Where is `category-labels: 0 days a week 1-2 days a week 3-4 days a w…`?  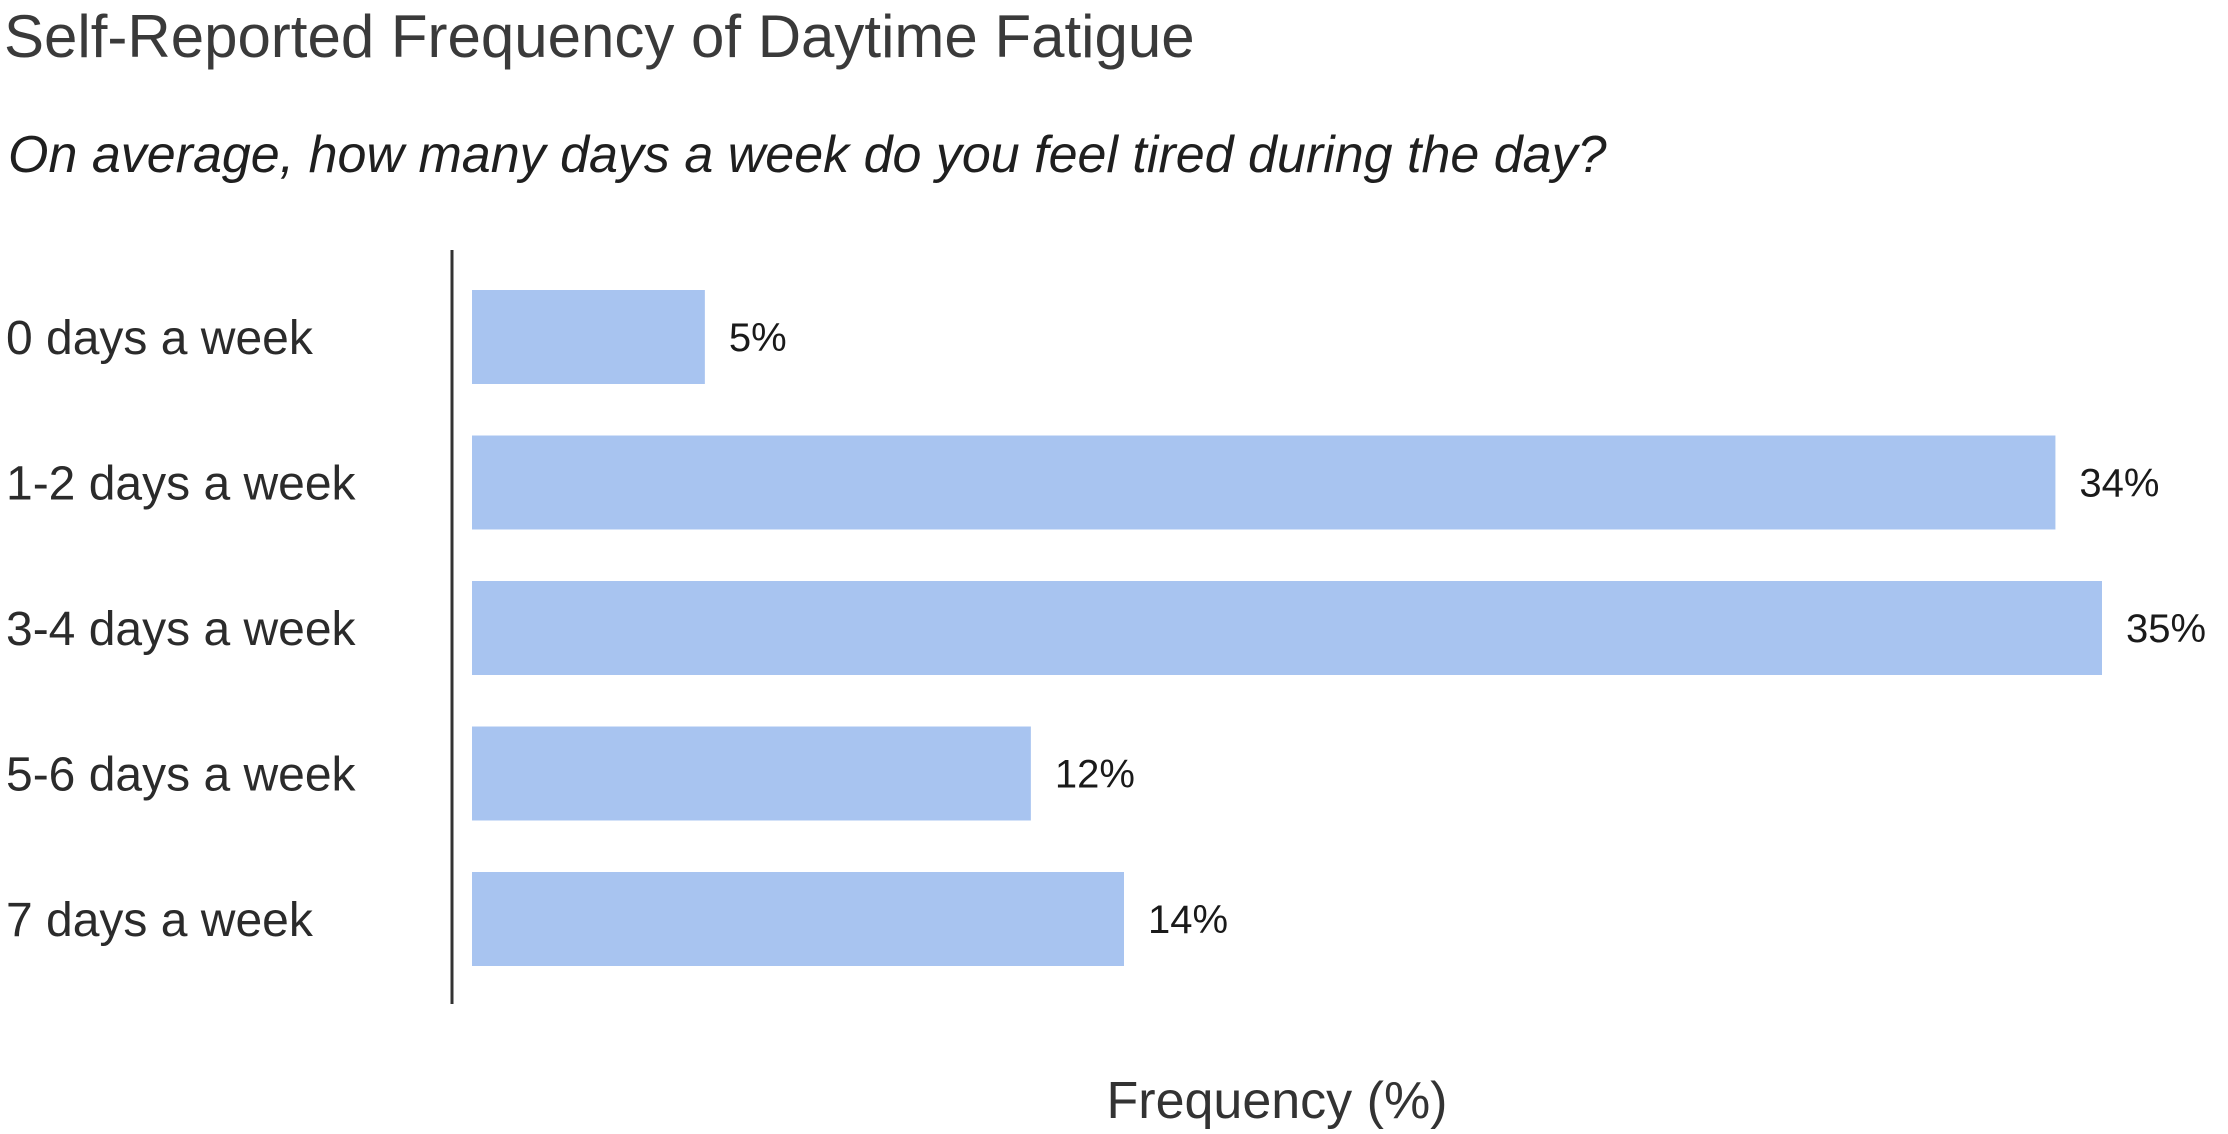
category-labels: 0 days a week 1-2 days a week 3-4 days a w… is located at coordinates (181, 629).